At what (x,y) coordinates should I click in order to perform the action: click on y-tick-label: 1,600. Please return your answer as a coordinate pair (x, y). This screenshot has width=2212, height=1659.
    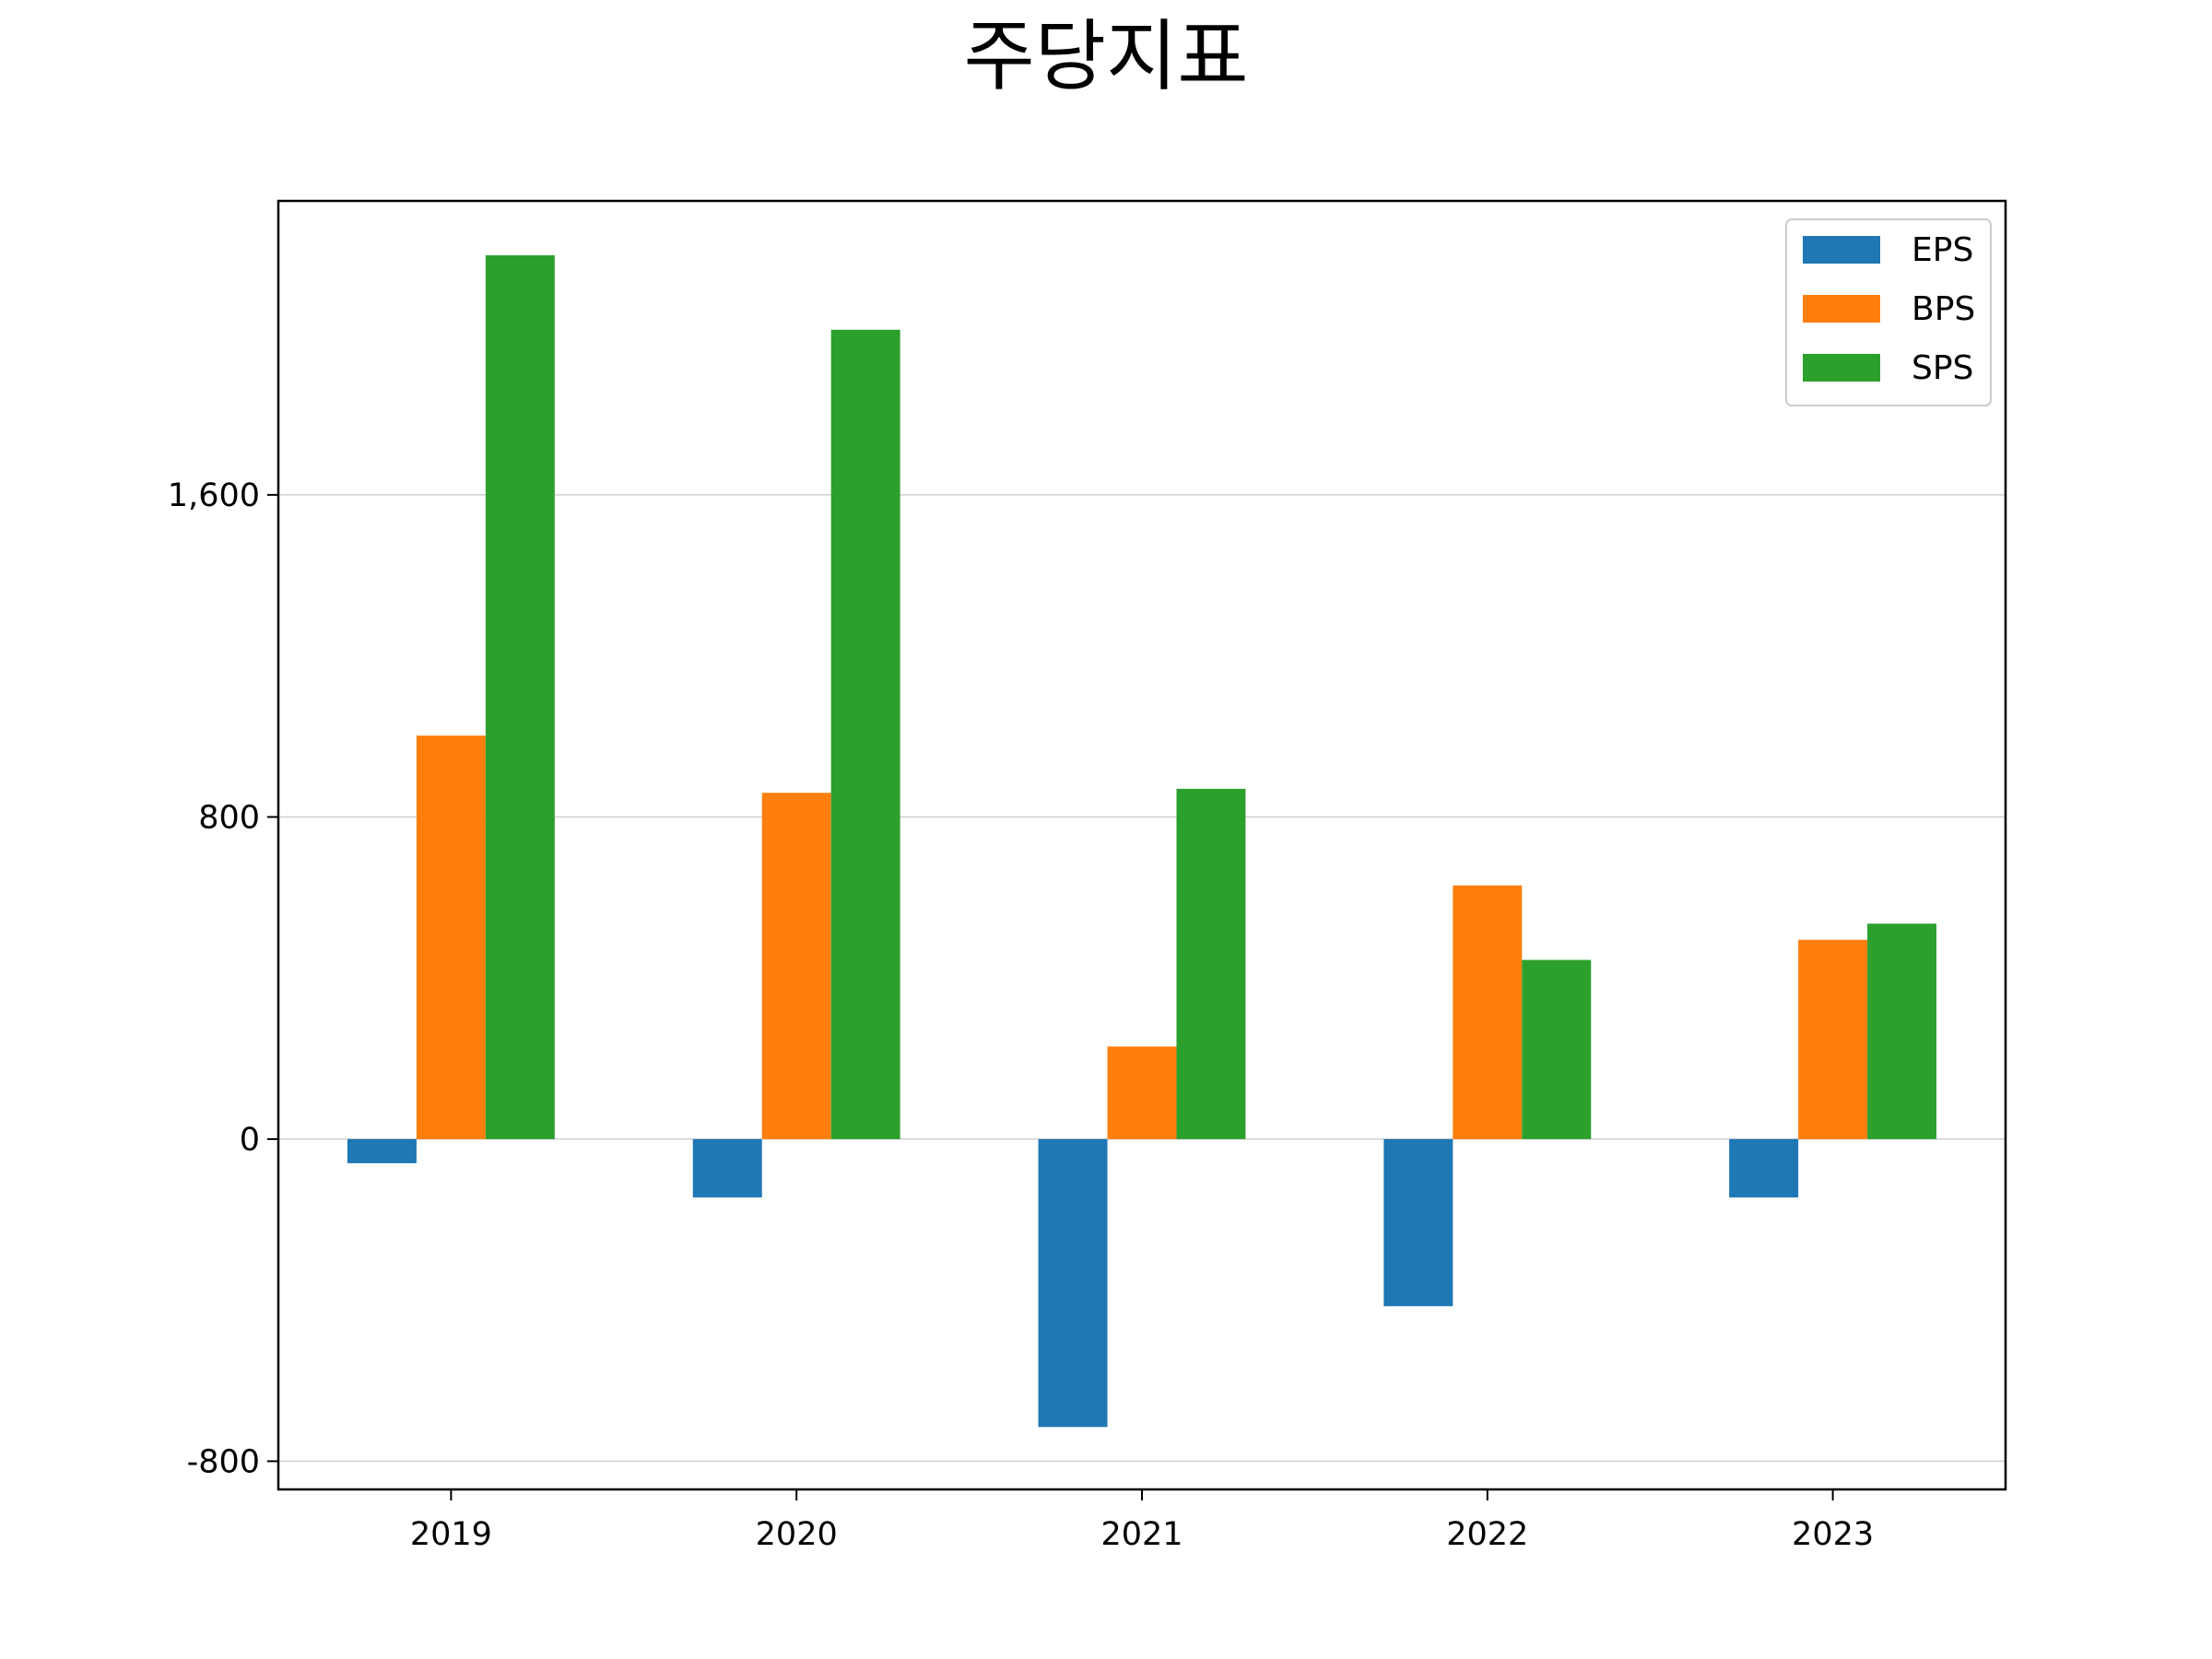
    Looking at the image, I should click on (214, 495).